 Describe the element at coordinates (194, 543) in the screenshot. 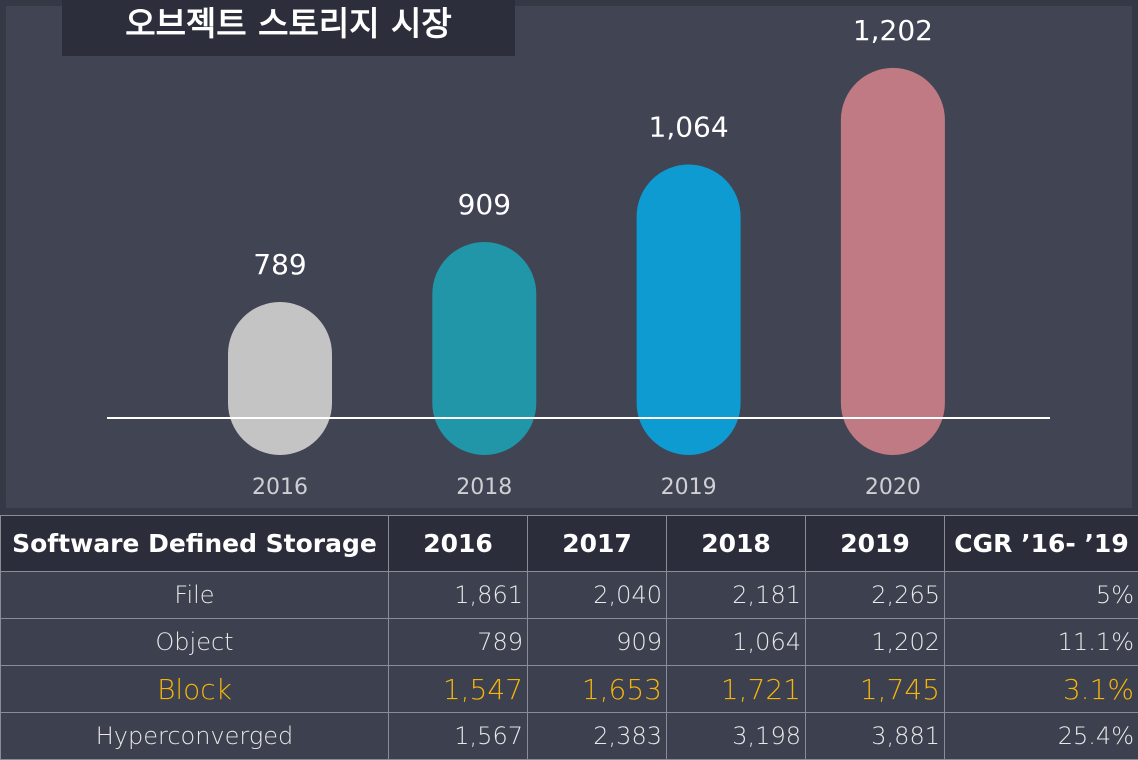

I see `header-cell: Software Defined Storage` at that location.